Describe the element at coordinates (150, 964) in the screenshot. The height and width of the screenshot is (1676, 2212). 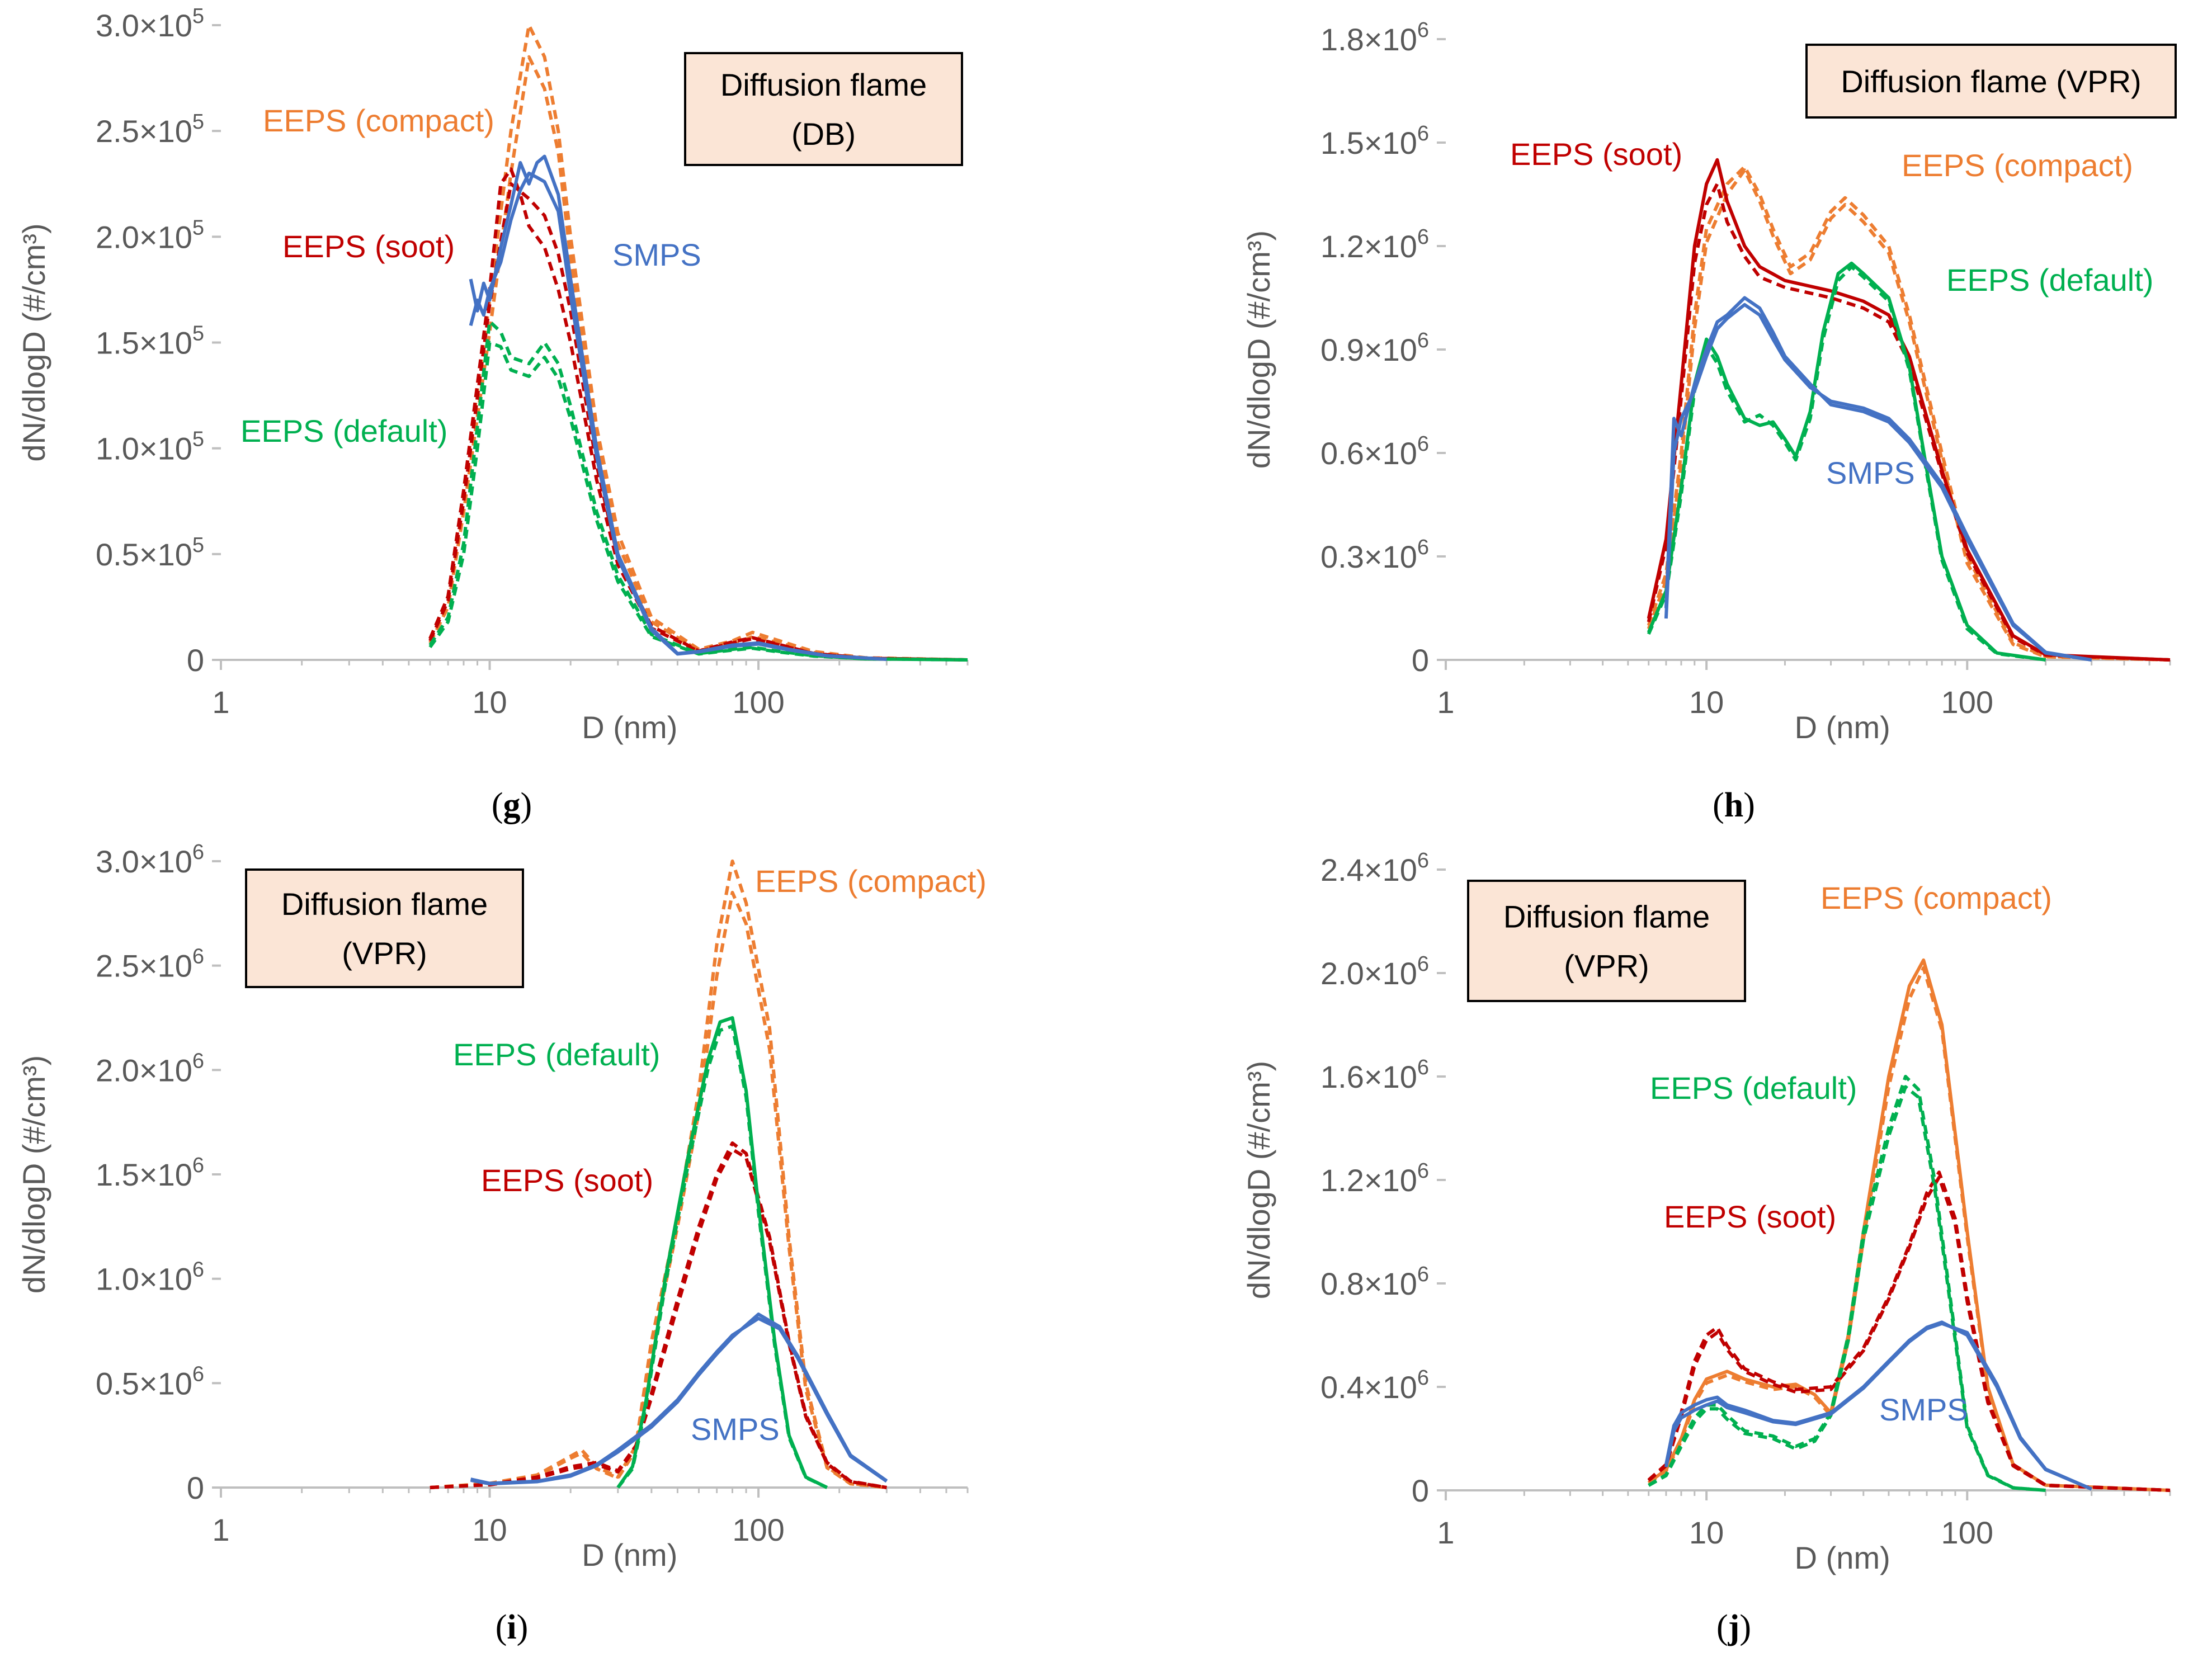
I see `y-tick-label: 2.5×10⁶` at that location.